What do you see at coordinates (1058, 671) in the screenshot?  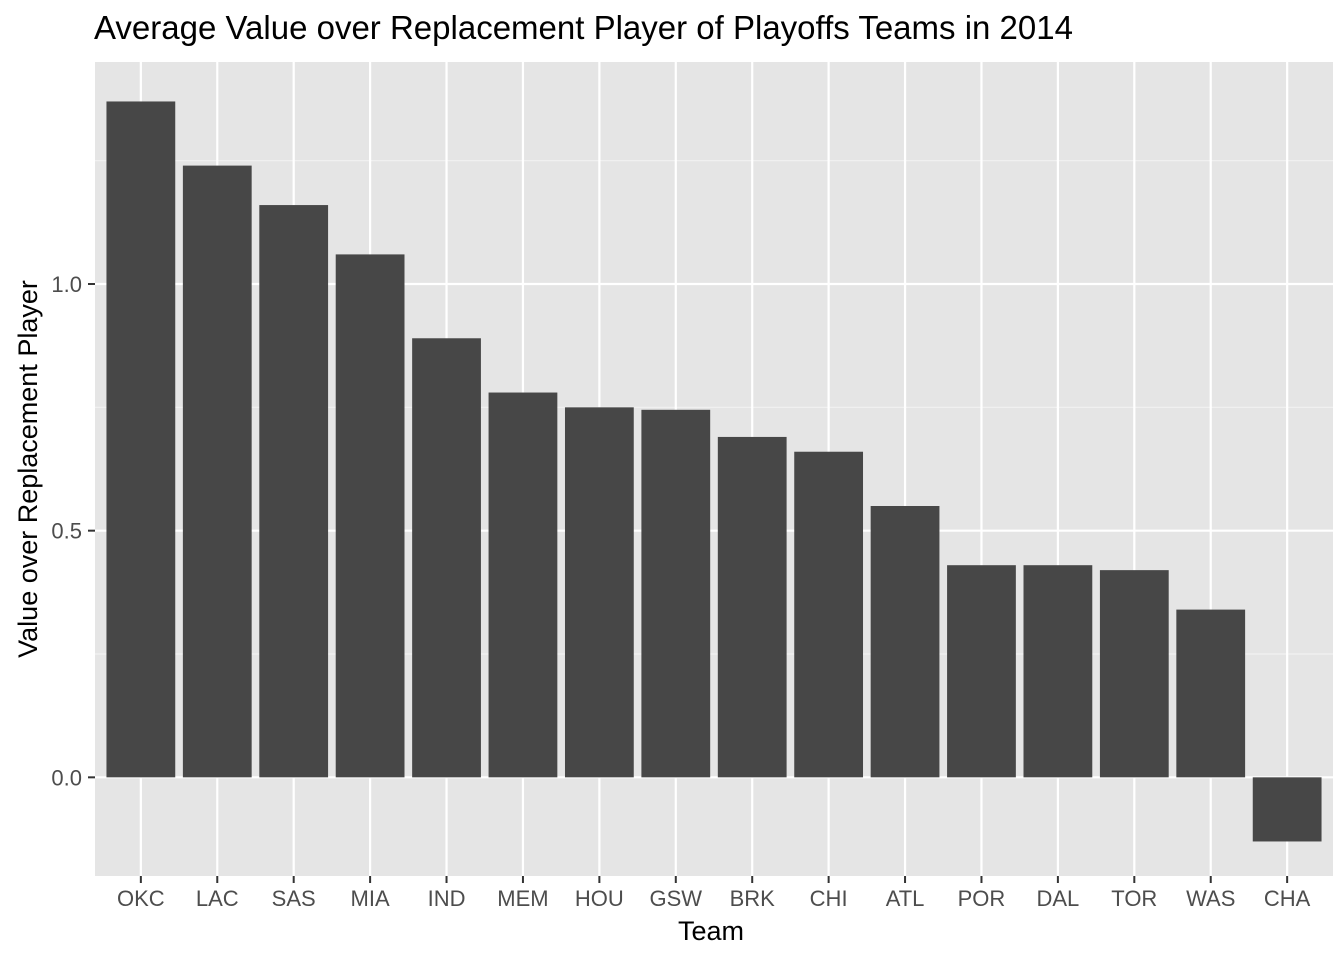 I see `bar-dal` at bounding box center [1058, 671].